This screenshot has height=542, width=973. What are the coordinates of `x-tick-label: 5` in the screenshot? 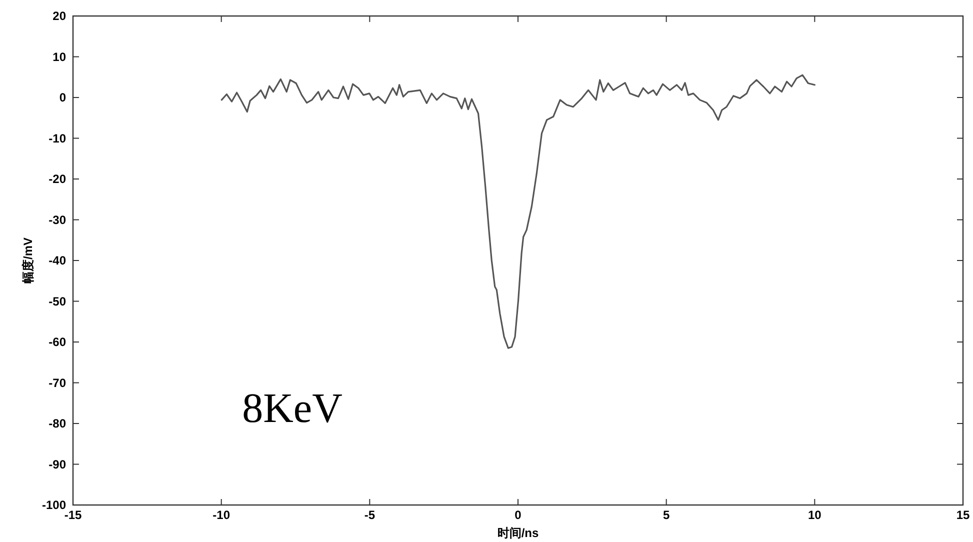 It's located at (666, 515).